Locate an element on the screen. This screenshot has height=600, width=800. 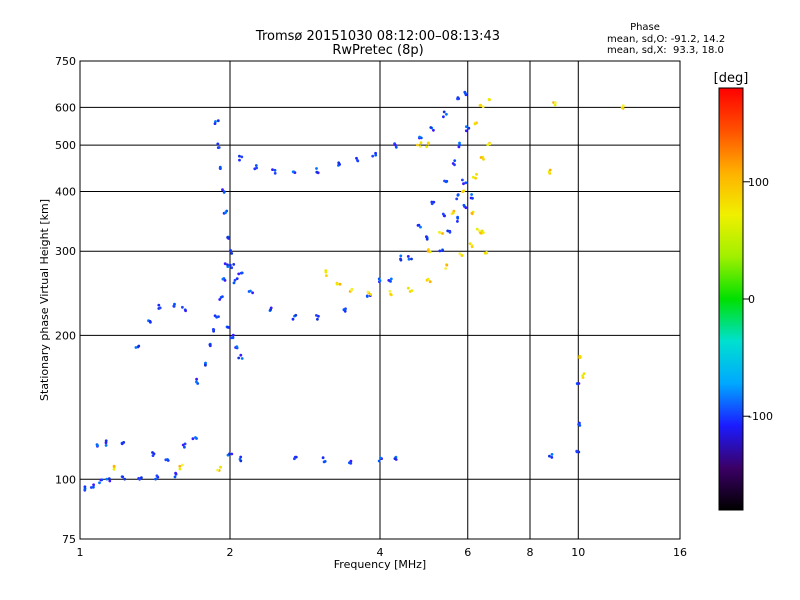
y-tick-label: 750 is located at coordinates (65, 61).